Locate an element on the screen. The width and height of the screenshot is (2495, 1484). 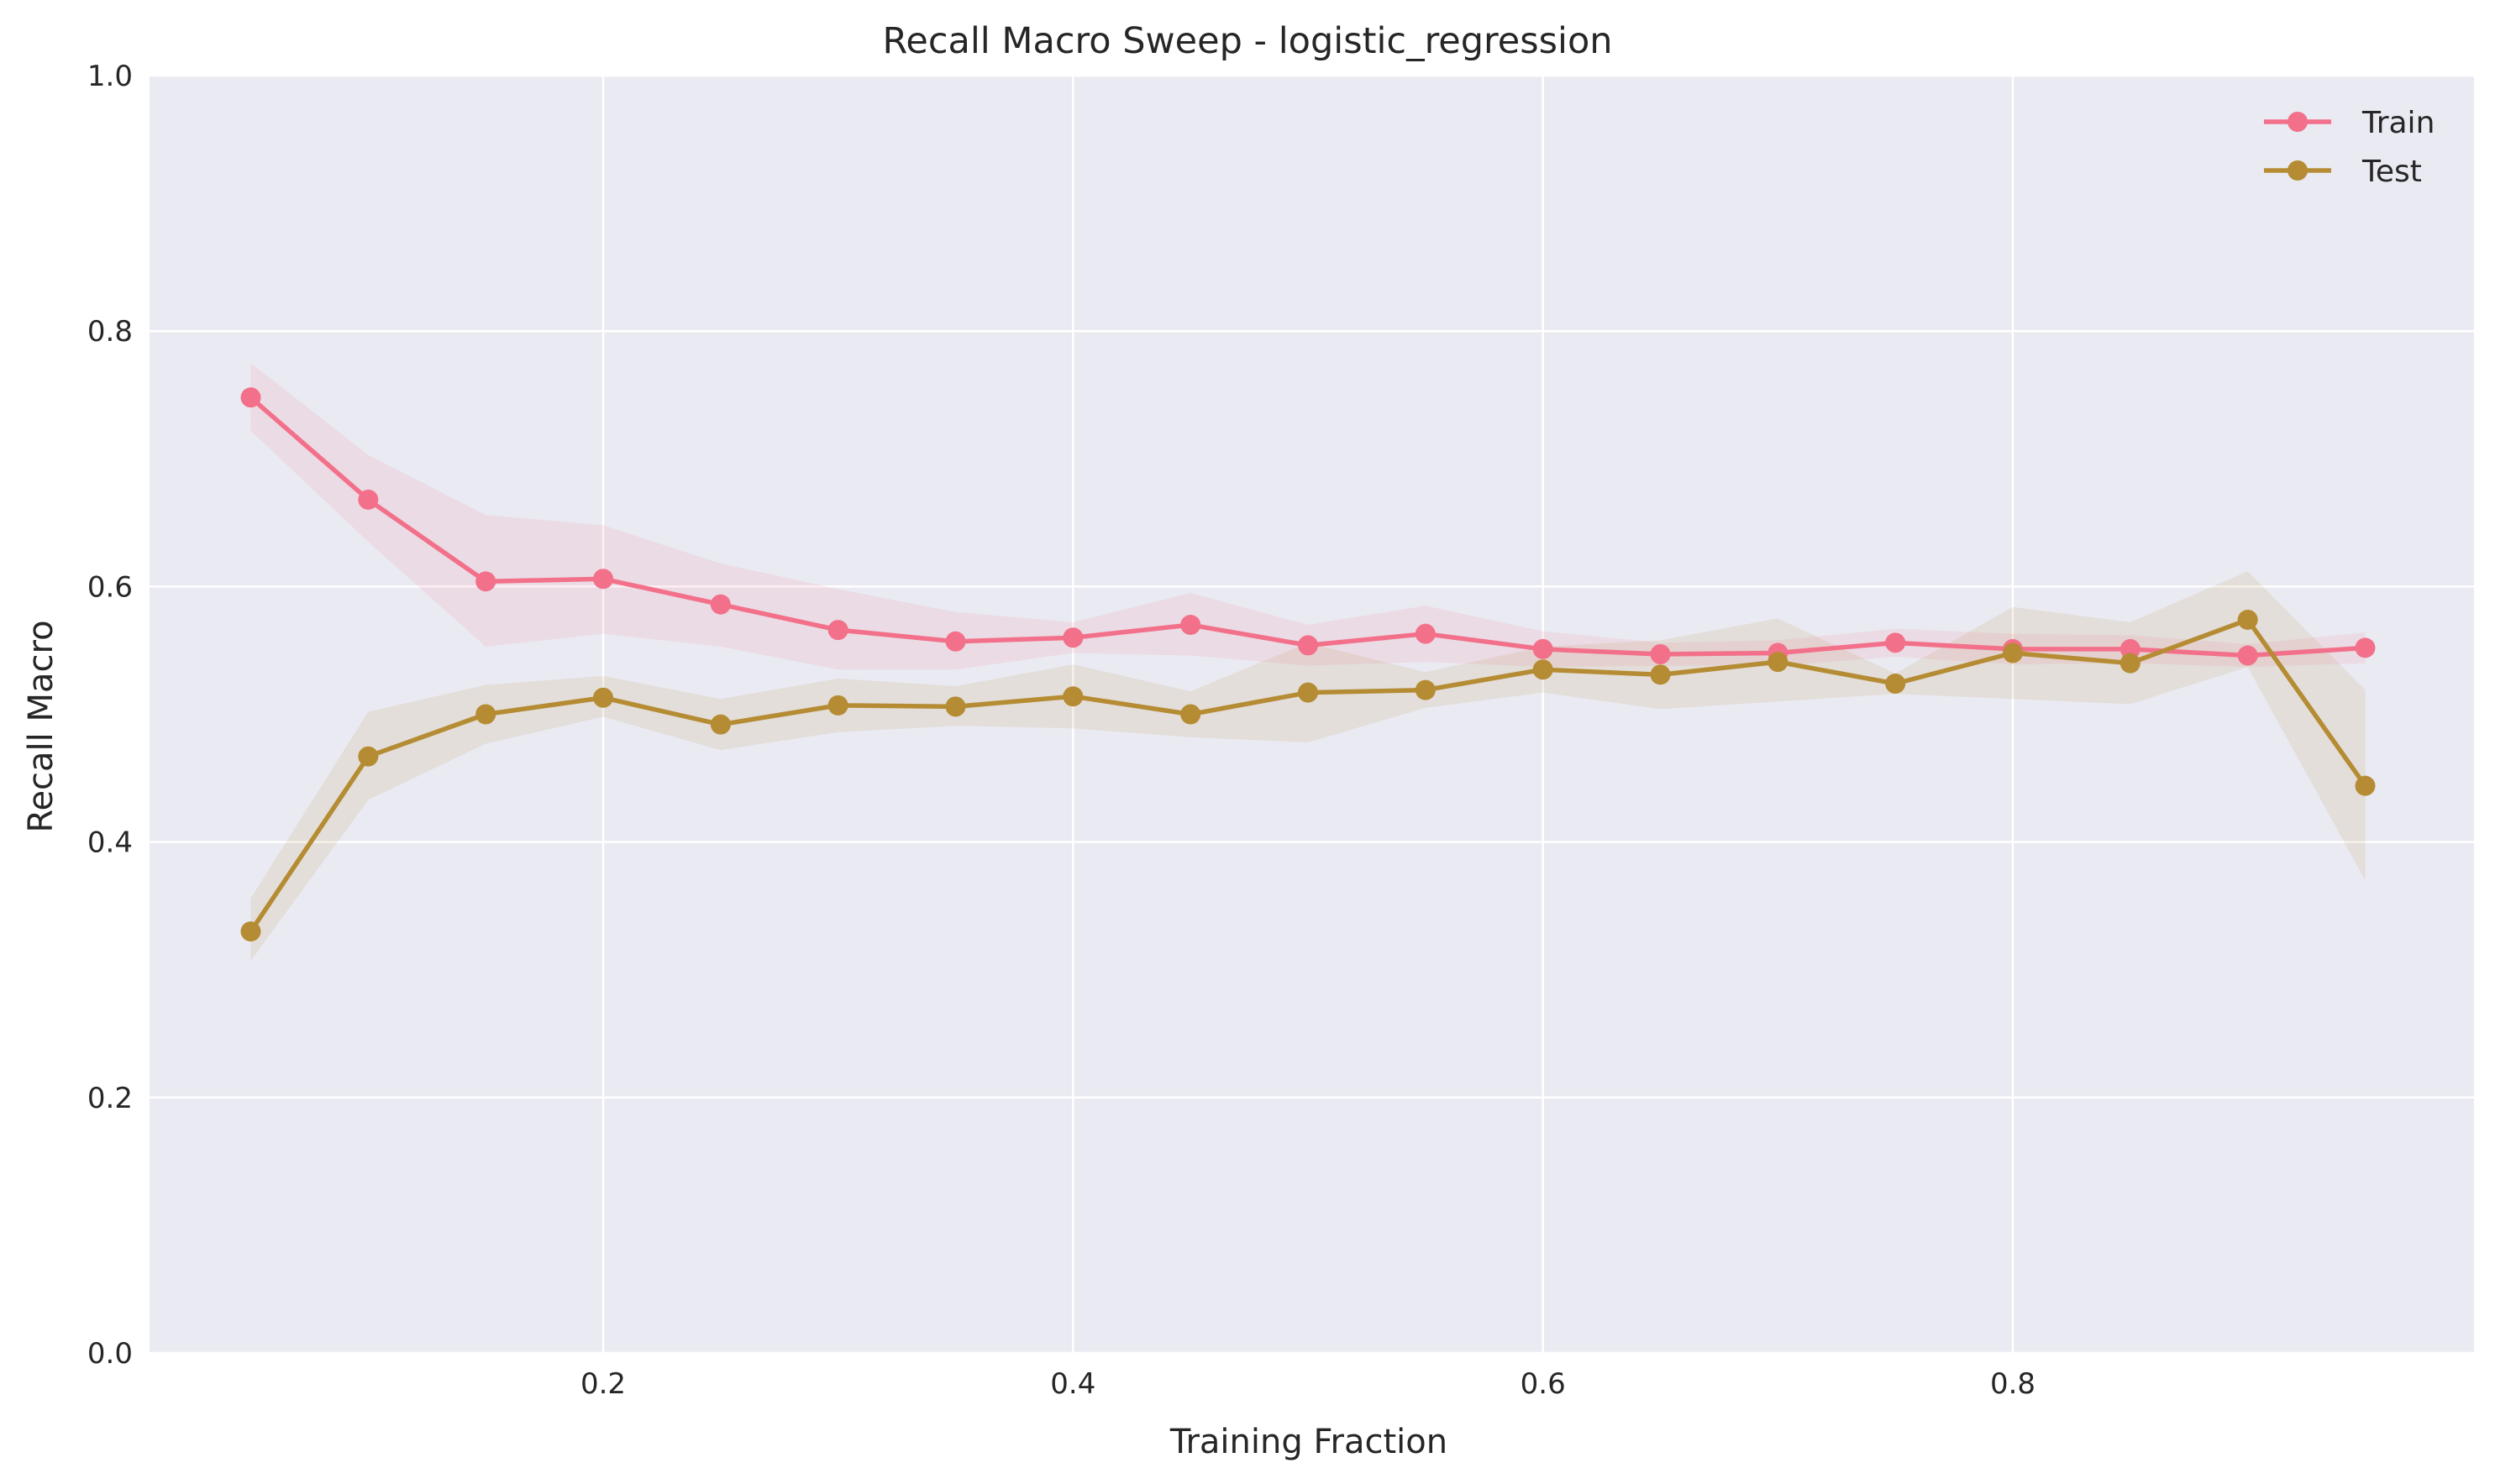
legend-marker-test is located at coordinates (2298, 171).